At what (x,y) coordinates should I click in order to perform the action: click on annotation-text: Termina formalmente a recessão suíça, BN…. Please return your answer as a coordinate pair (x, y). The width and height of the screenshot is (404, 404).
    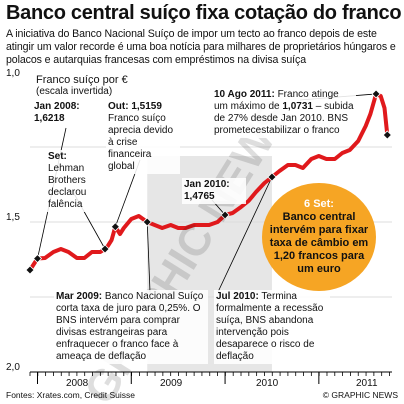
    Looking at the image, I should click on (270, 326).